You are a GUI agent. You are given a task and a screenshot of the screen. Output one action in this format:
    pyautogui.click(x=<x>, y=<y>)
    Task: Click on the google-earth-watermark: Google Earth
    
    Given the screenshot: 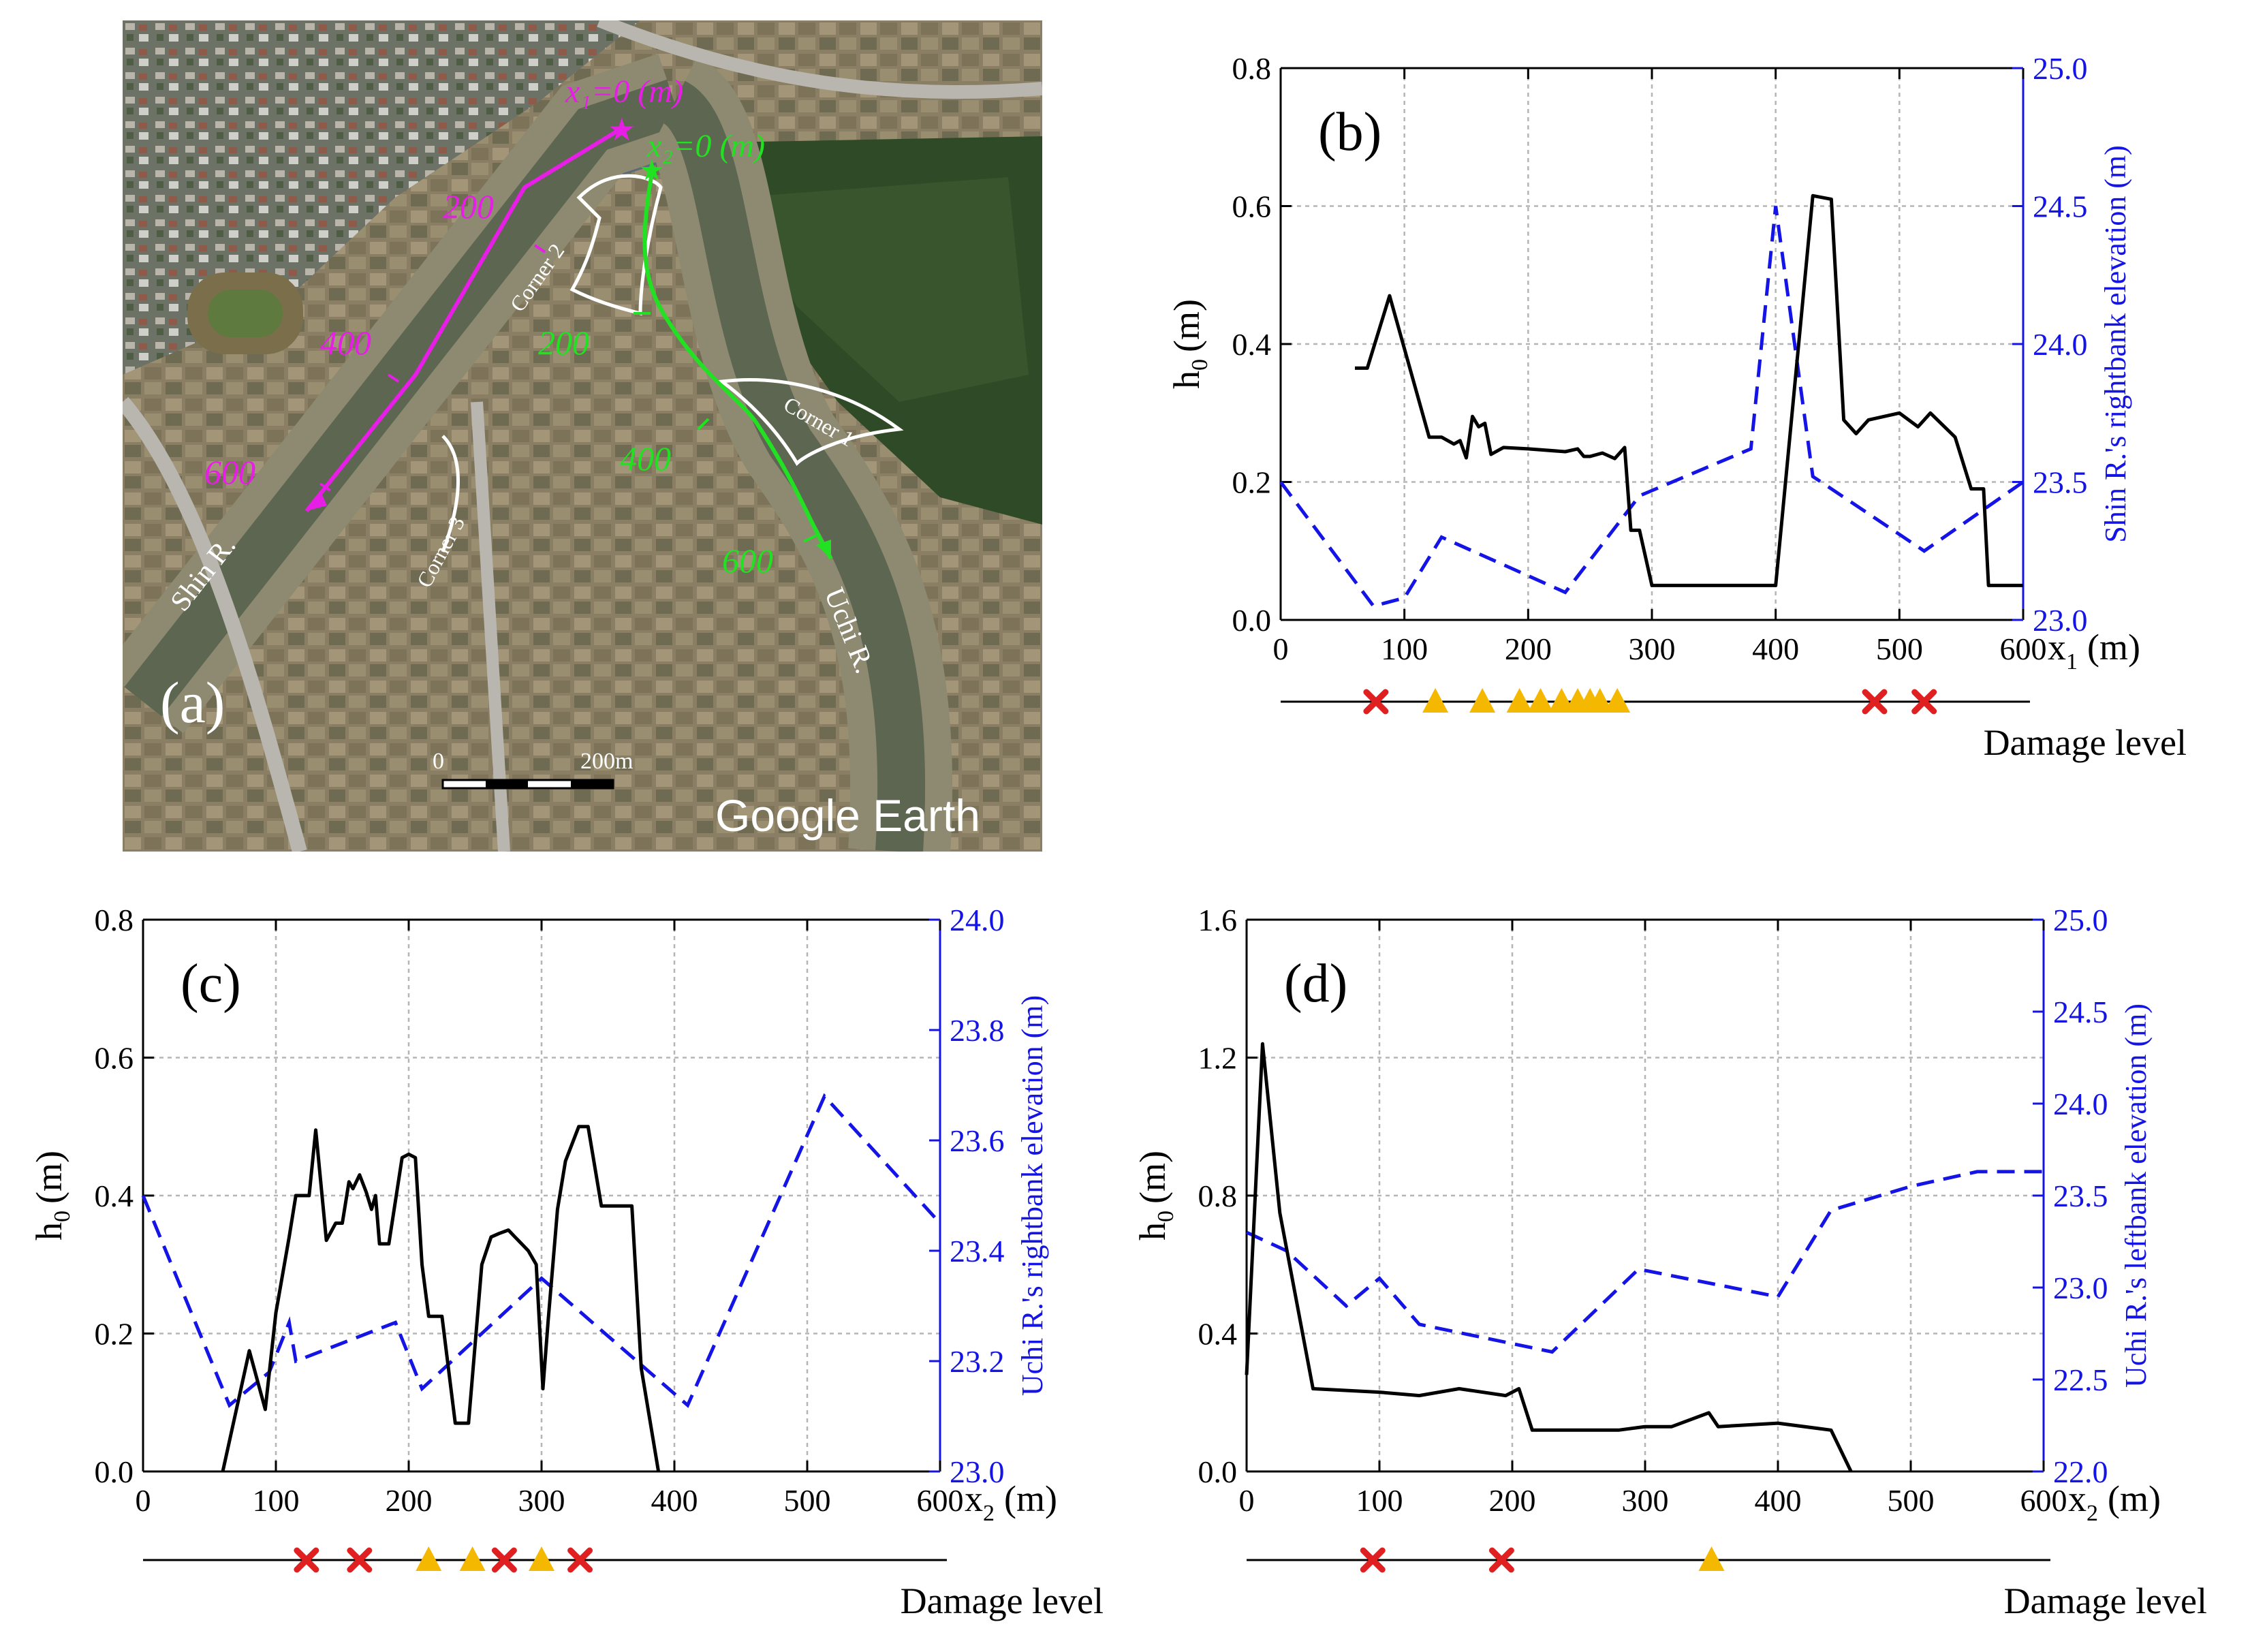 What is the action you would take?
    pyautogui.click(x=847, y=816)
    